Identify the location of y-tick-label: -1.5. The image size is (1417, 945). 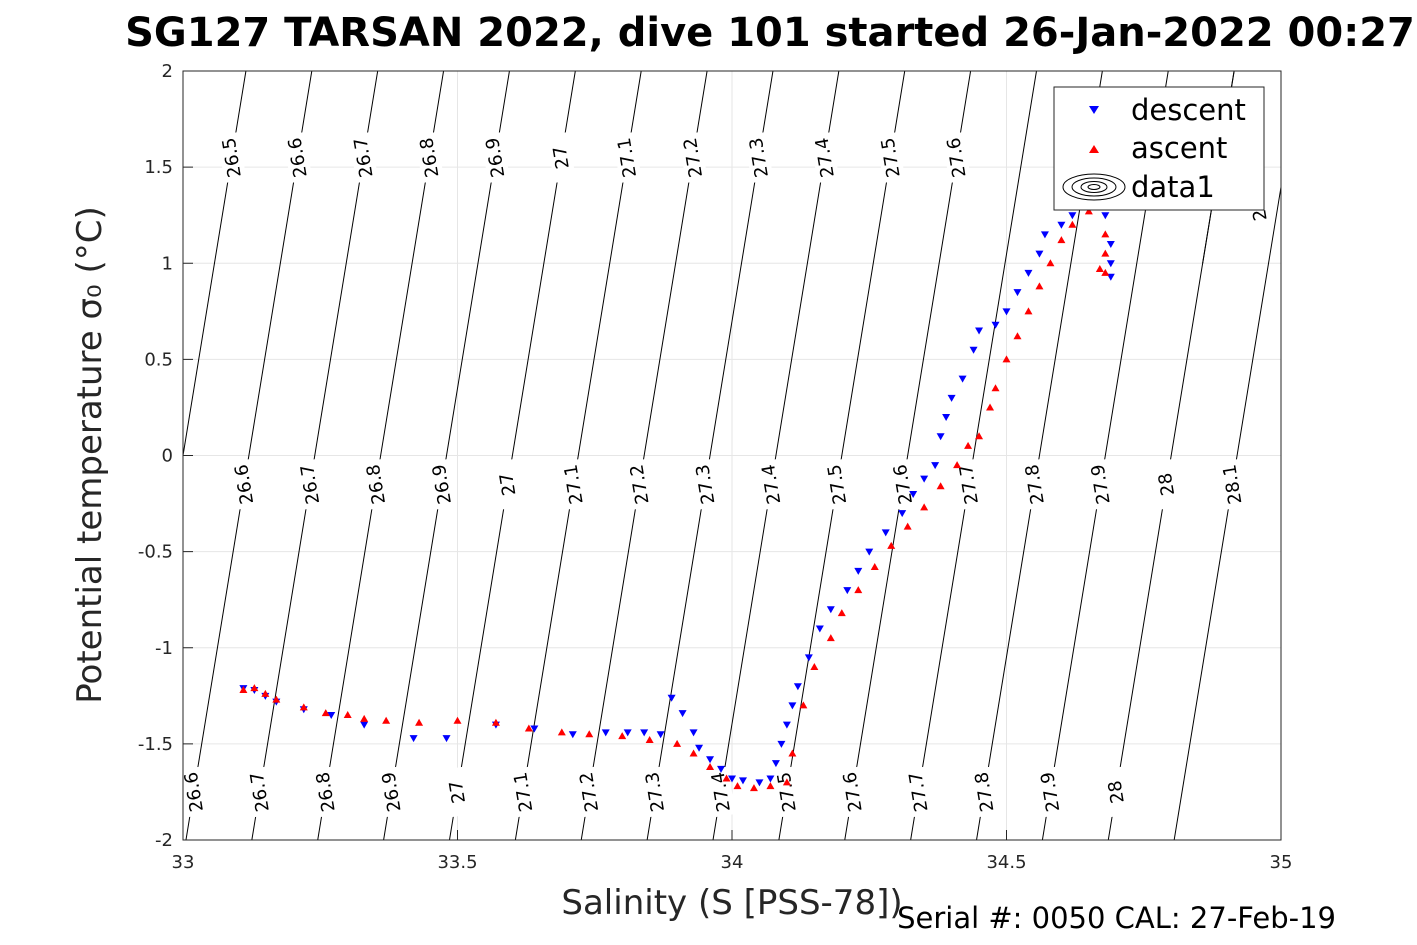
(155, 744).